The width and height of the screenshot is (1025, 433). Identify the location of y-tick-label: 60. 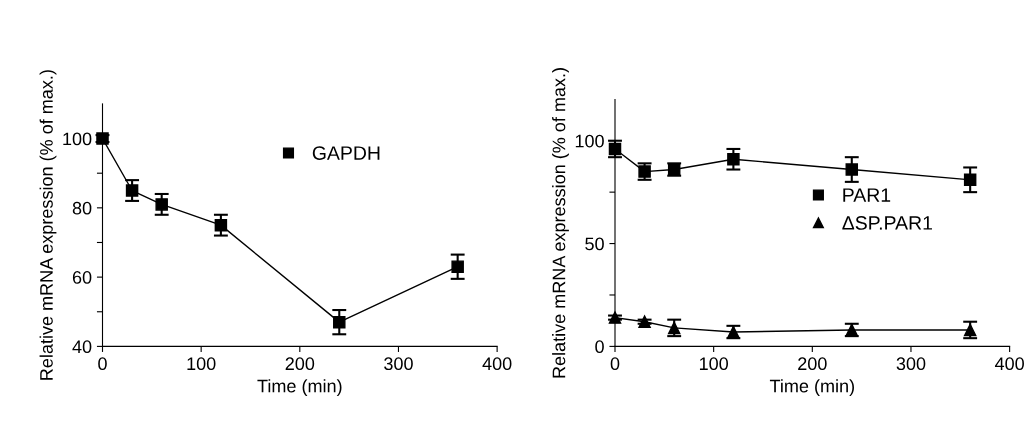
(82, 277).